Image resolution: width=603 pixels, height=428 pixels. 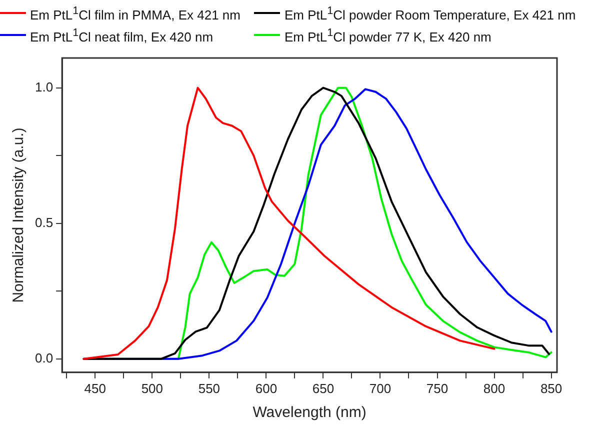 I want to click on y-axis-title: Normalized Intensity (a.u.), so click(x=19, y=215).